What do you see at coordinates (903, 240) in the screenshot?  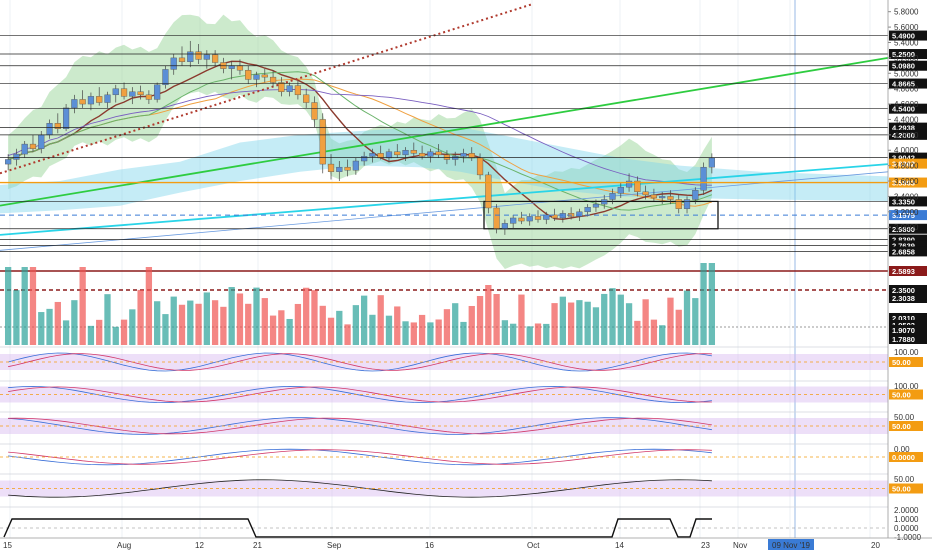 I see `price-level-label: 2.8390` at bounding box center [903, 240].